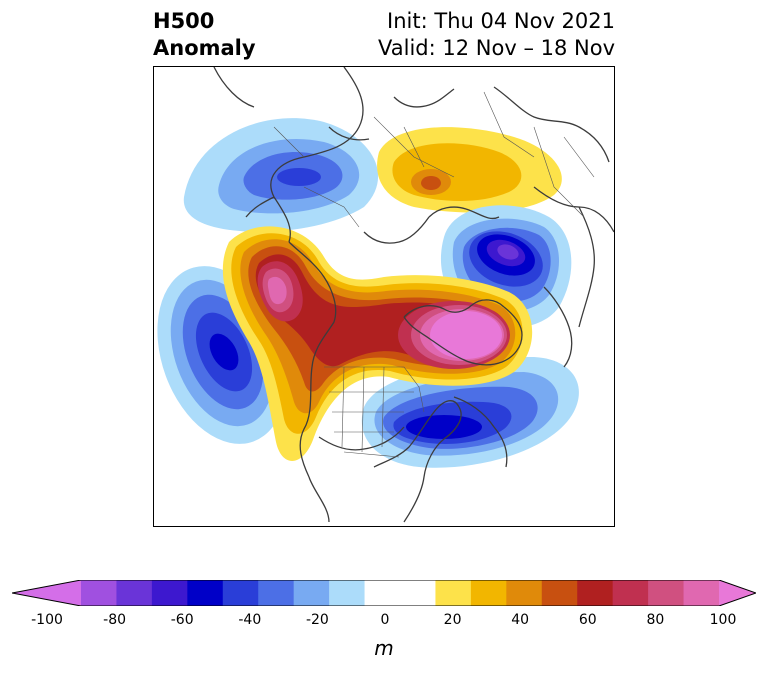  I want to click on colorbar-tick-label: 100, so click(723, 620).